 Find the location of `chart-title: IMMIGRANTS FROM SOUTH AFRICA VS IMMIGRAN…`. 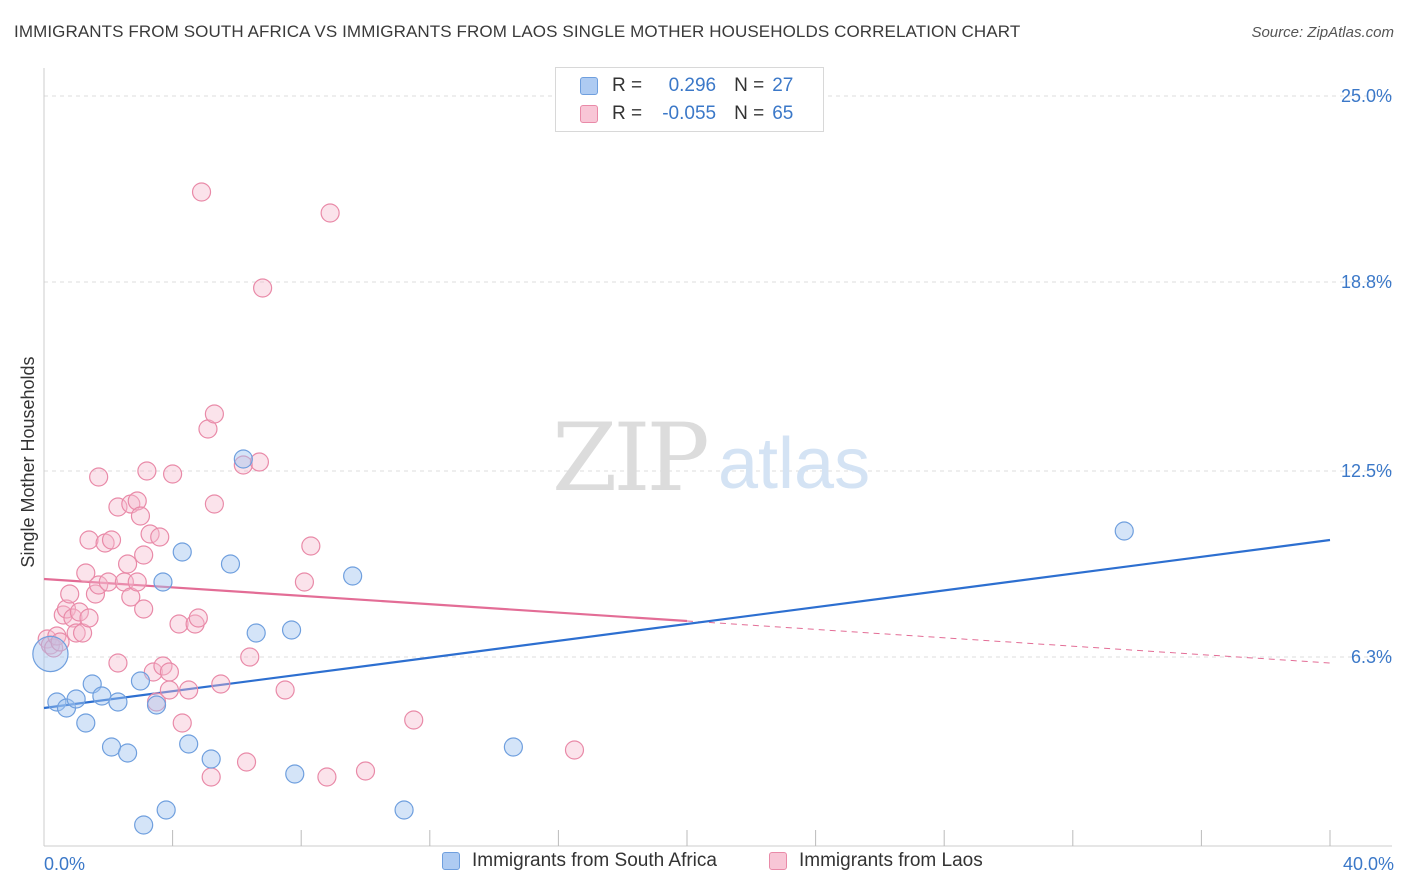

chart-title: IMMIGRANTS FROM SOUTH AFRICA VS IMMIGRAN… is located at coordinates (517, 31).